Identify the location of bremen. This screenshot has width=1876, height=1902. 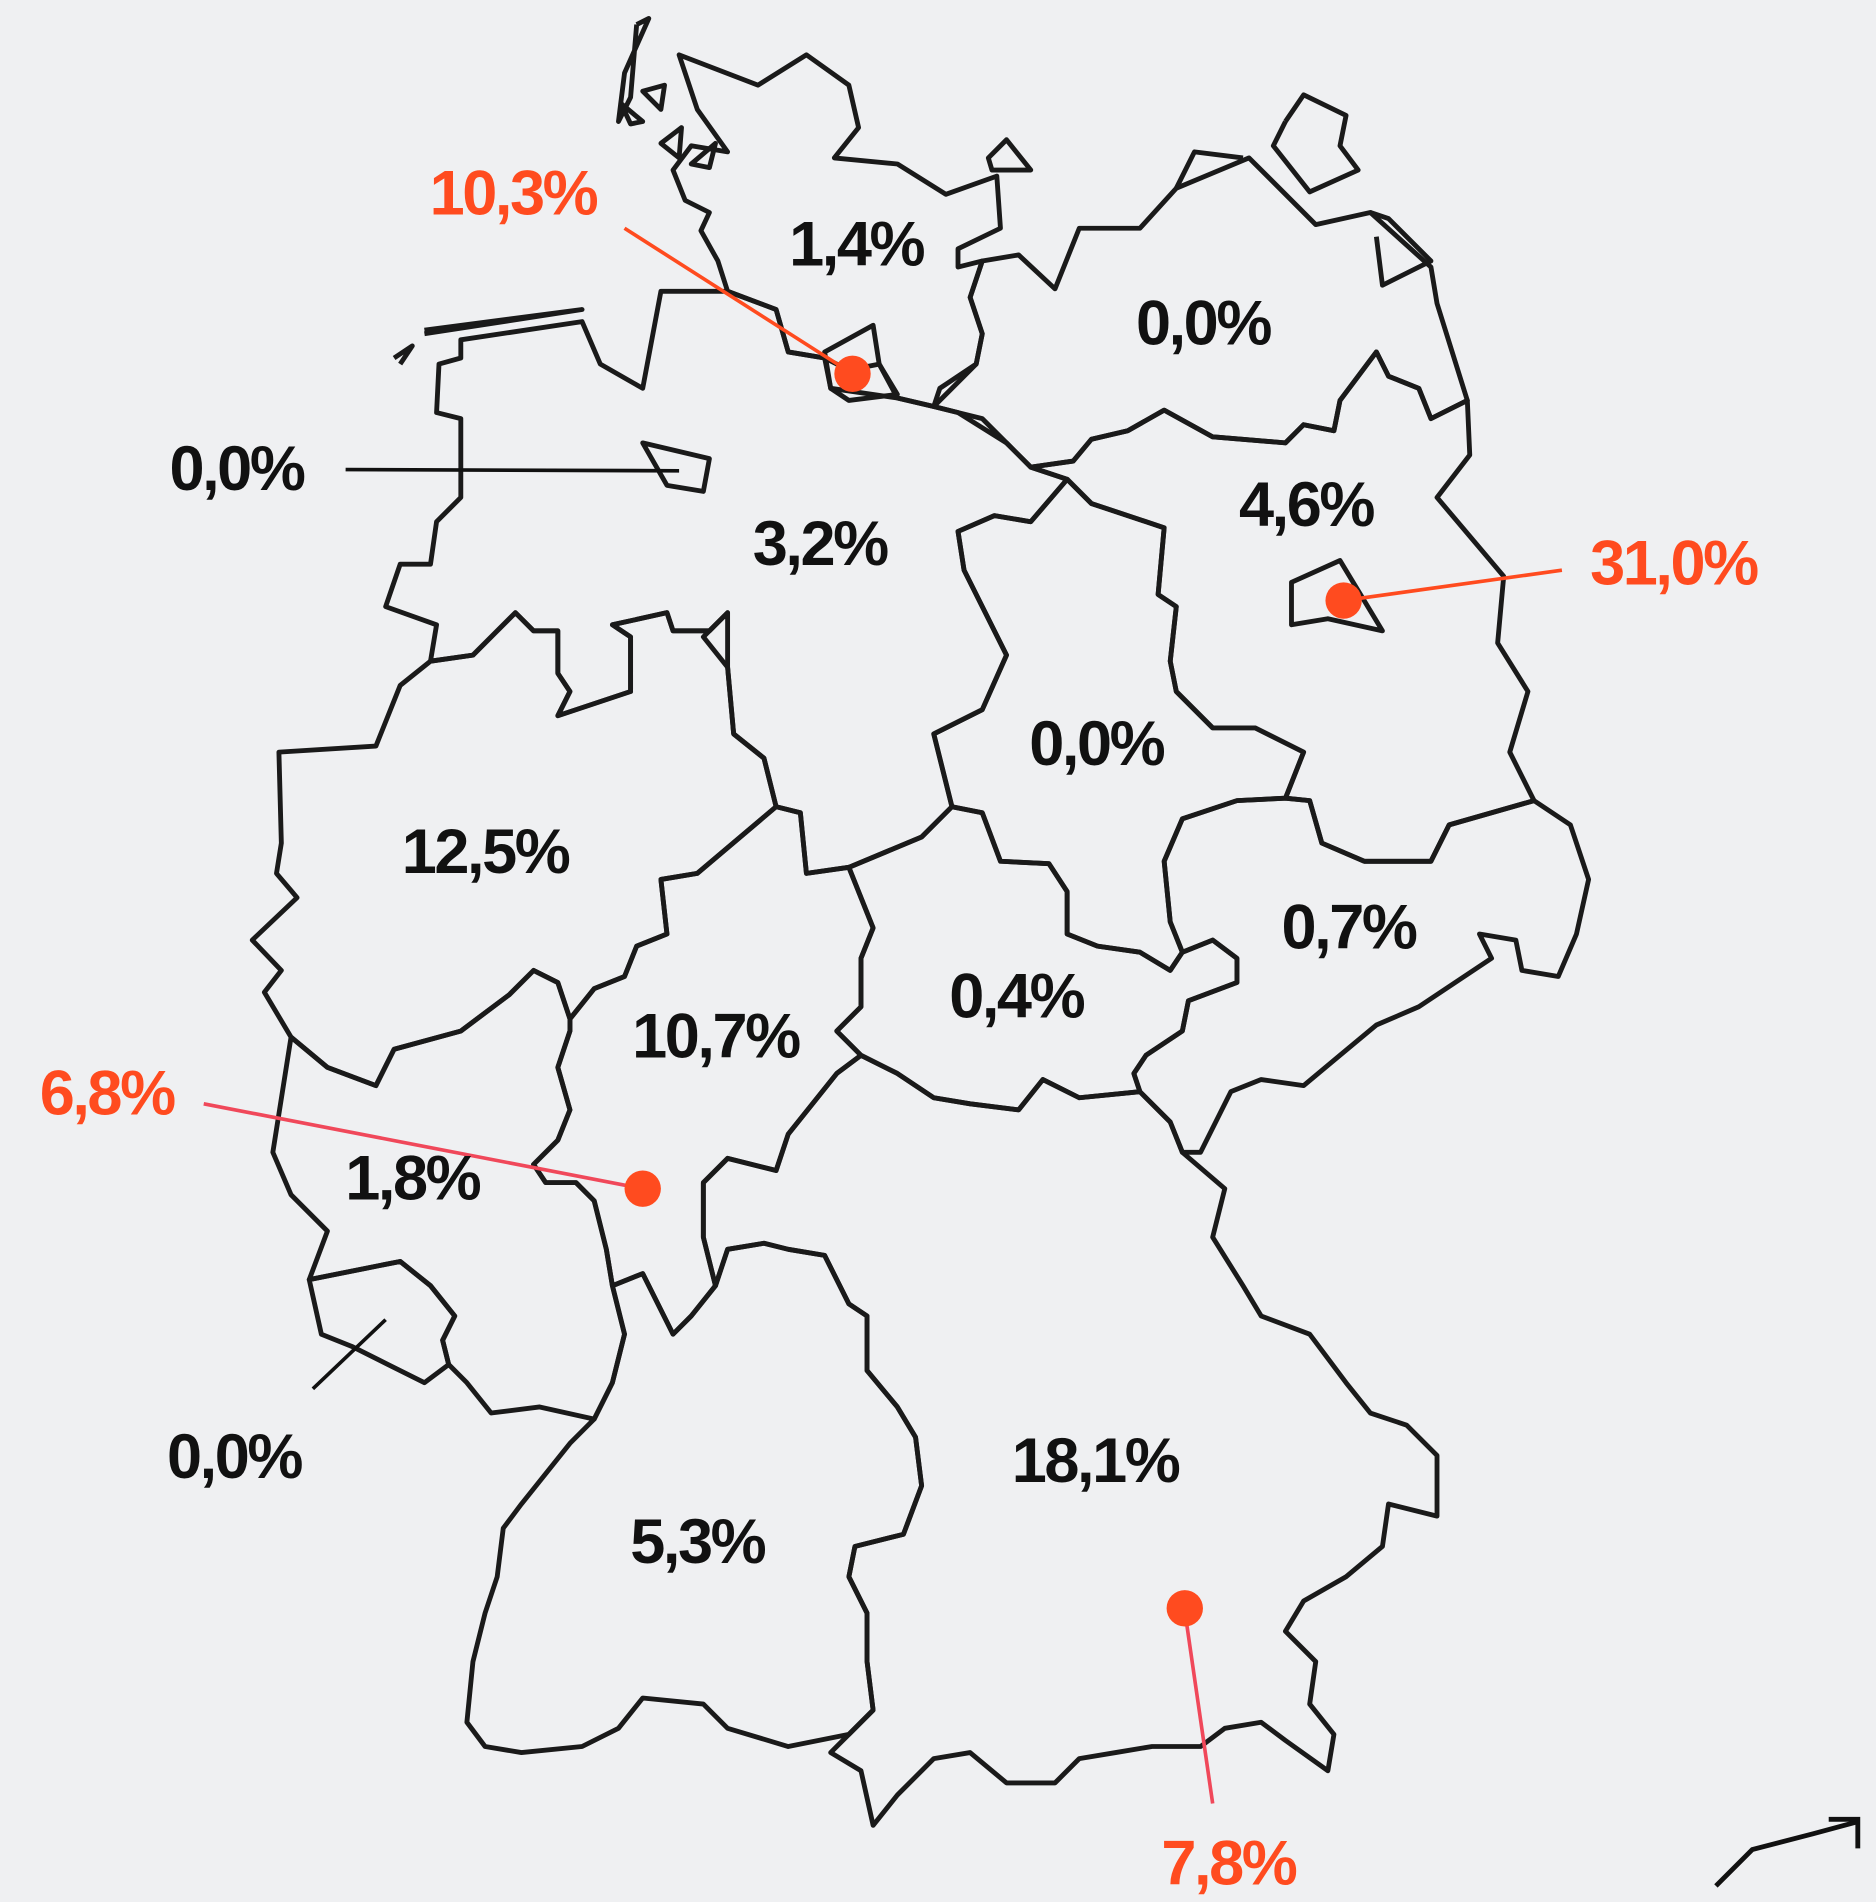
(676, 467).